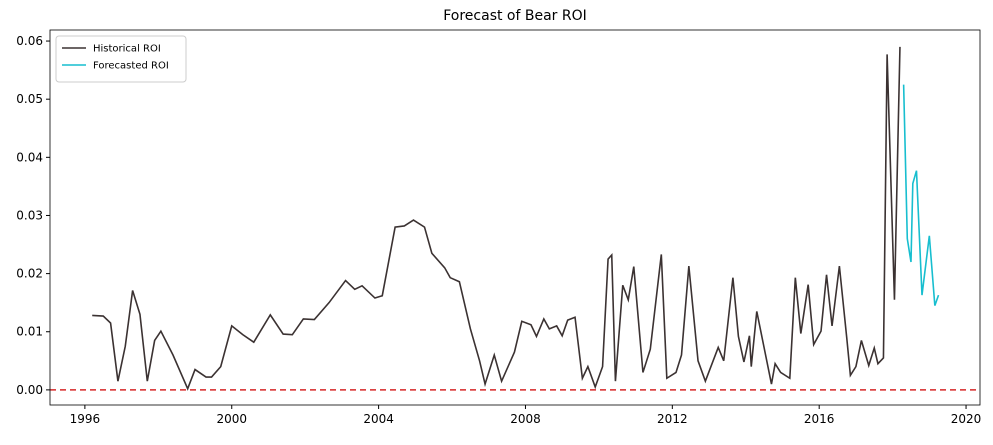 This screenshot has width=993, height=445. I want to click on x-tick-label: 1996, so click(85, 419).